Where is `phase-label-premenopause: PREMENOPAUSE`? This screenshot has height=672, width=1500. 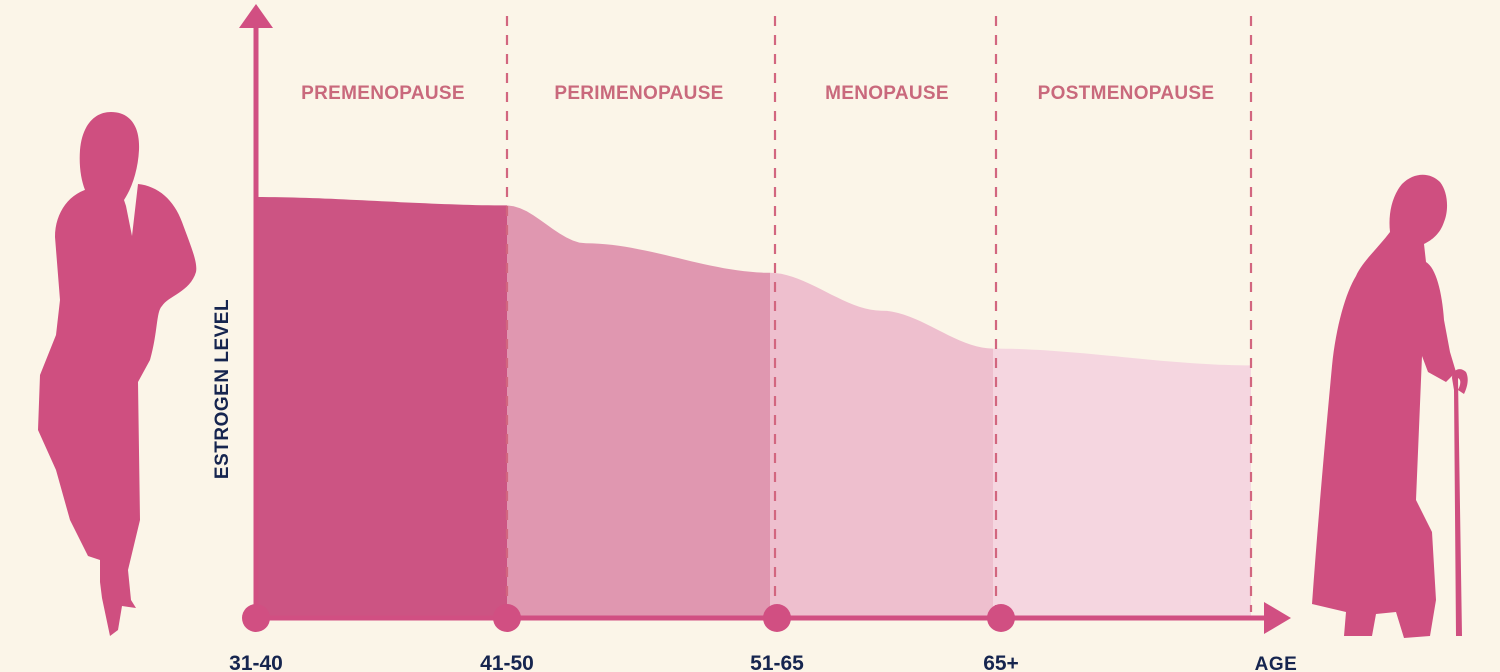
phase-label-premenopause: PREMENOPAUSE is located at coordinates (383, 93).